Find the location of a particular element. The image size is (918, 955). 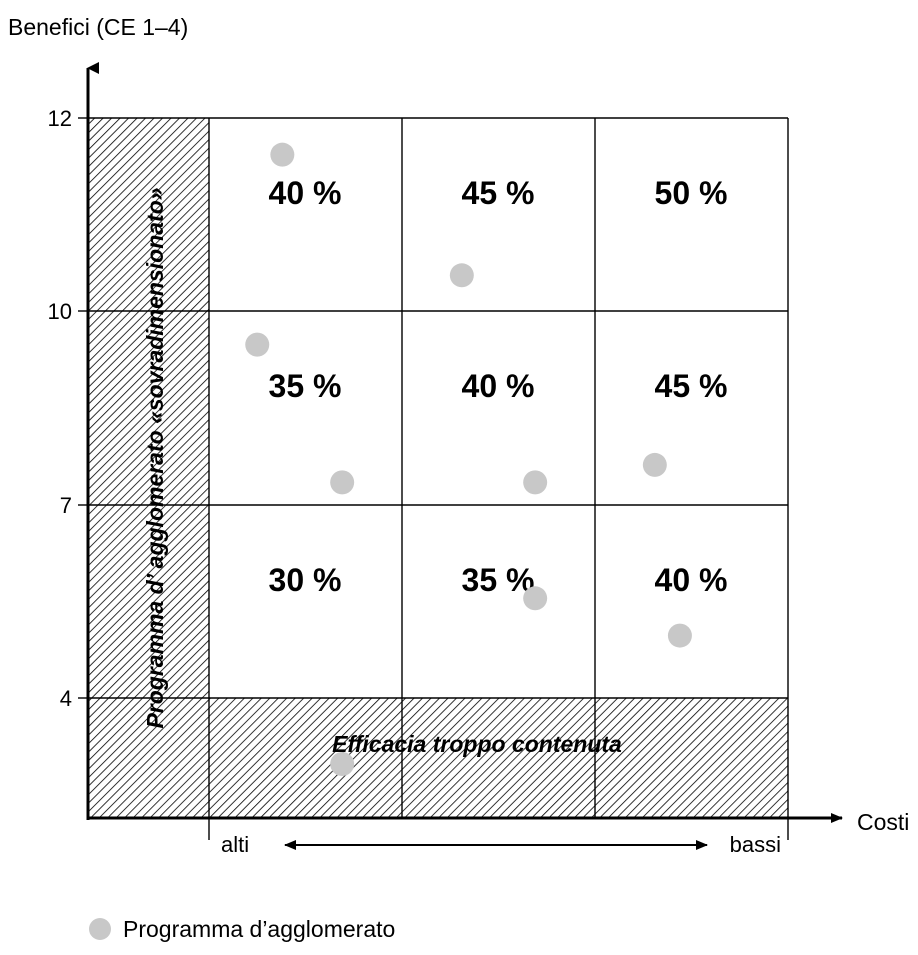

cell-pct-r1-c1: 30 % is located at coordinates (305, 580).